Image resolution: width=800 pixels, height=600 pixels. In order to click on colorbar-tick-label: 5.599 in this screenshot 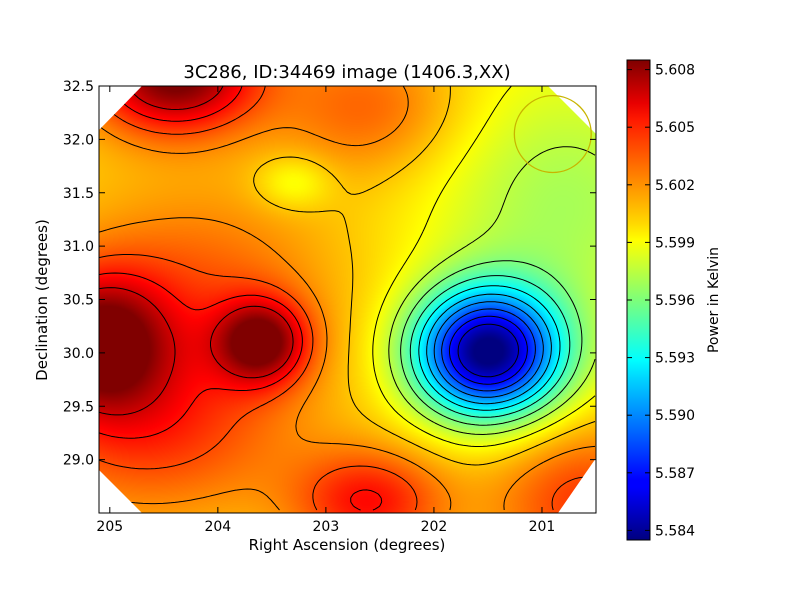, I will do `click(675, 243)`.